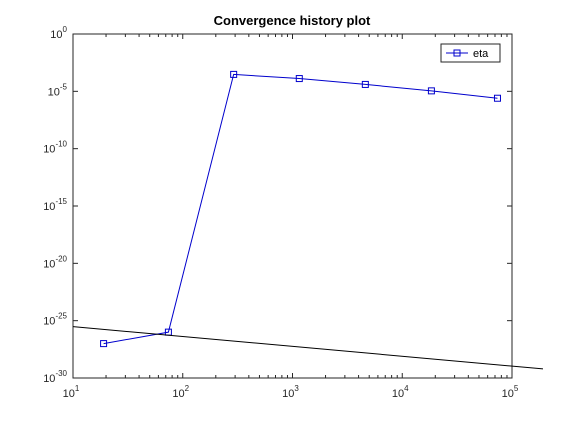 The width and height of the screenshot is (564, 422). I want to click on chart-title: Convergence history plot, so click(292, 20).